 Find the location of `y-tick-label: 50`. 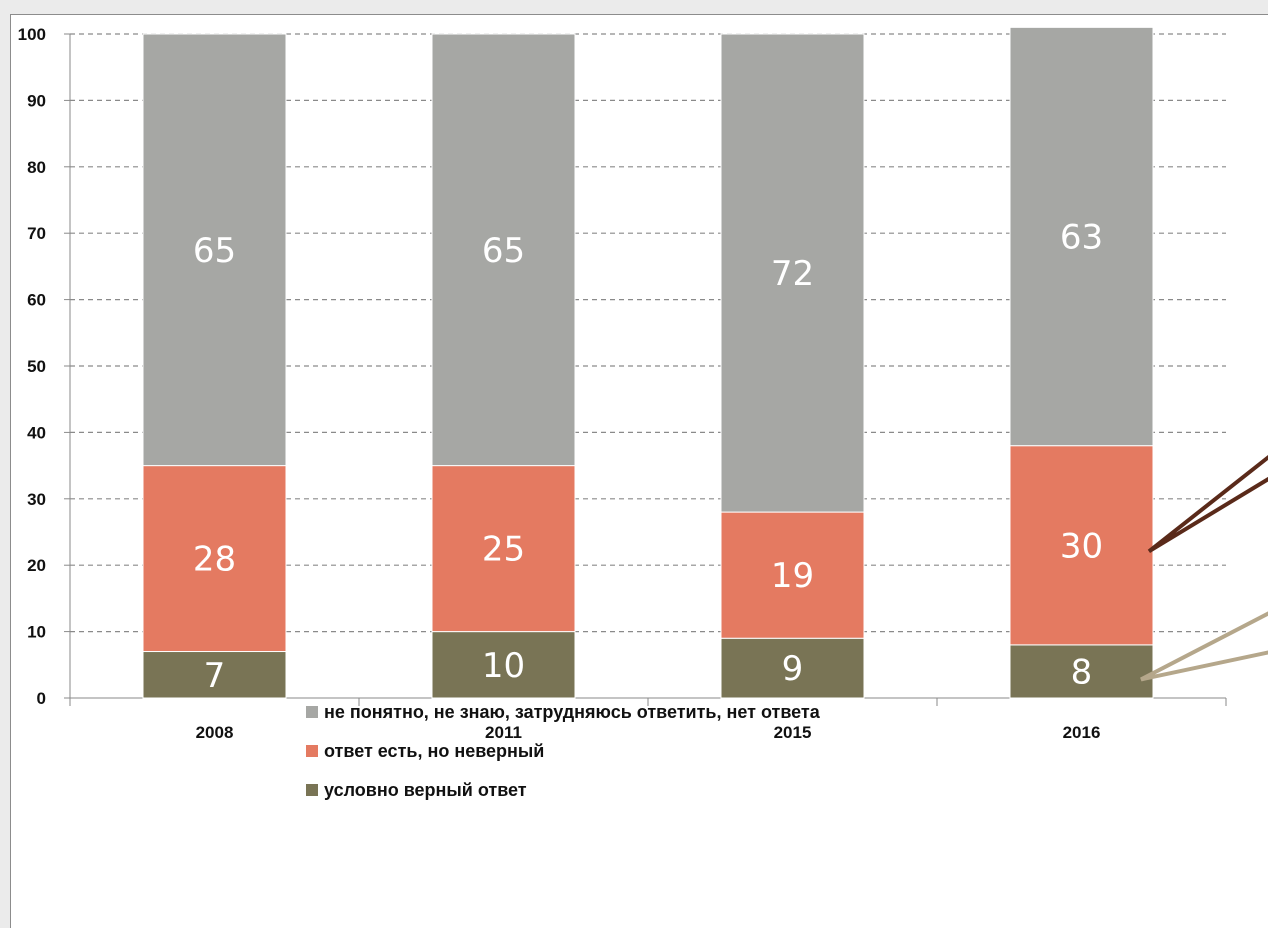

y-tick-label: 50 is located at coordinates (36, 366).